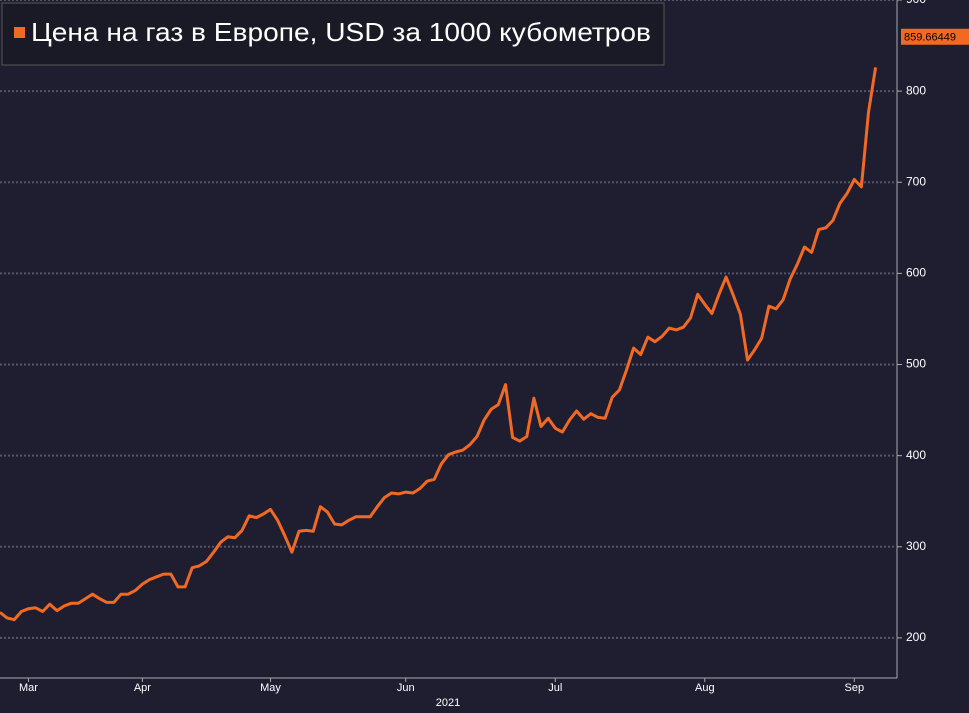 This screenshot has height=713, width=969. What do you see at coordinates (448, 703) in the screenshot?
I see `x-axis-label: 2021` at bounding box center [448, 703].